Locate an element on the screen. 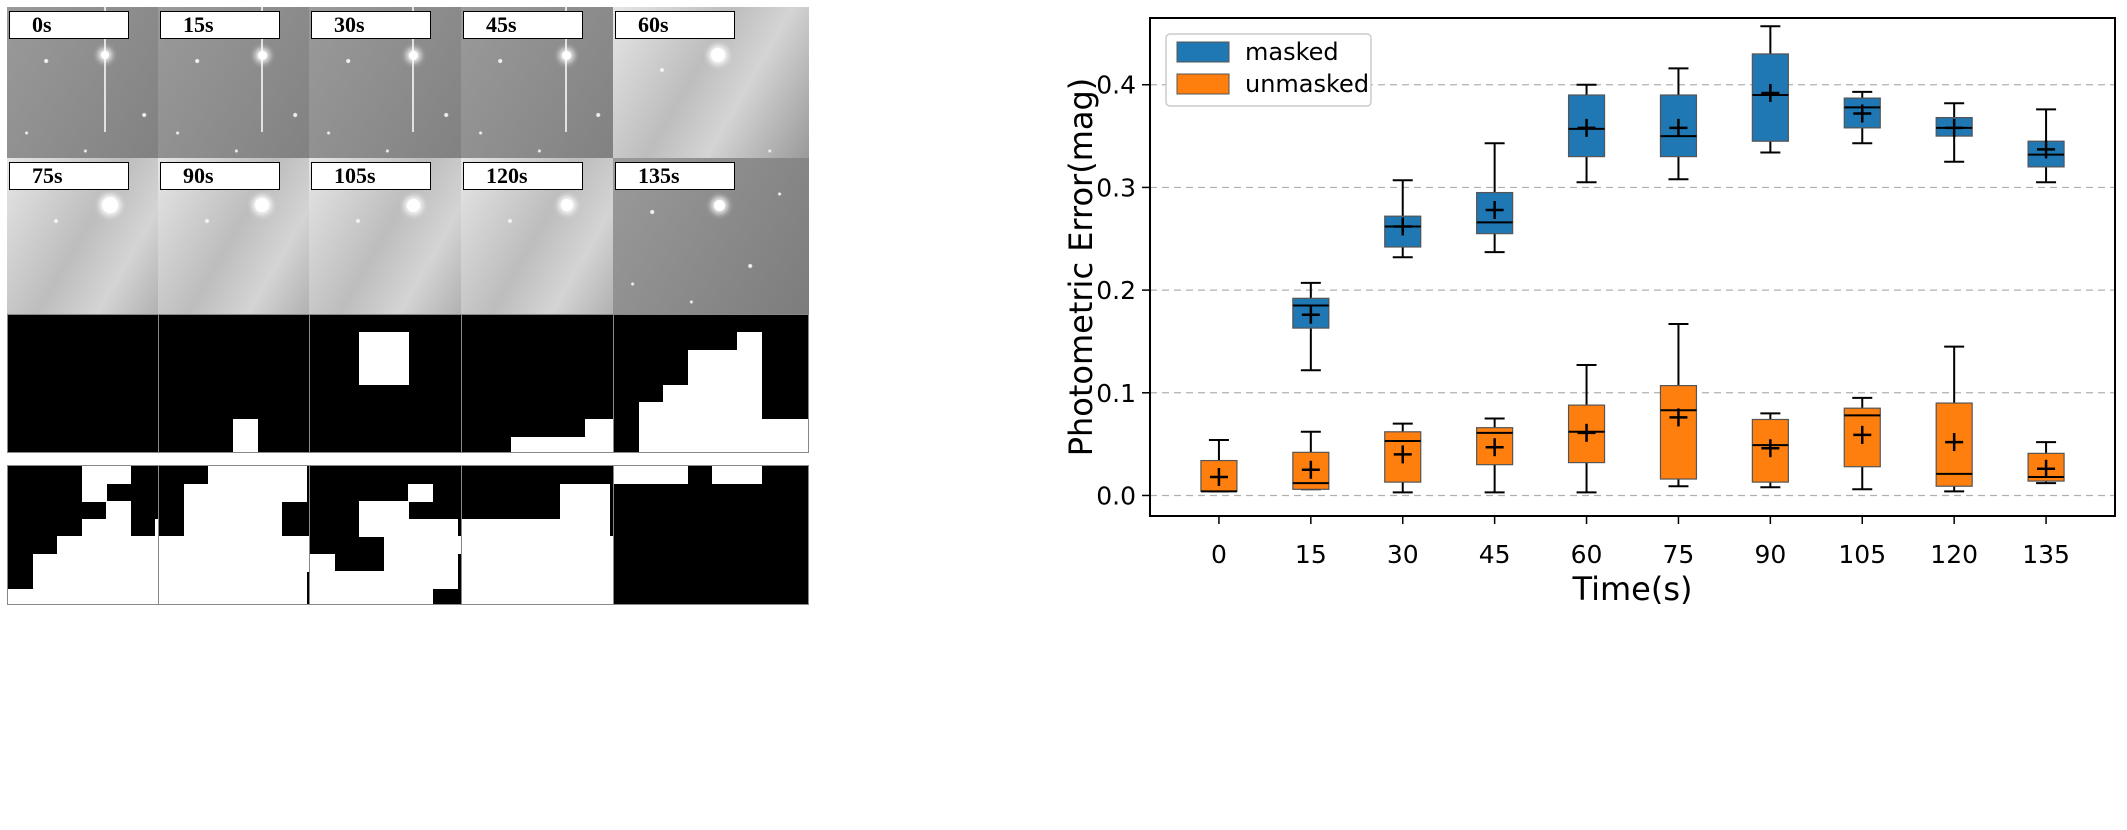 The image size is (2127, 830). bright-star is located at coordinates (110, 205).